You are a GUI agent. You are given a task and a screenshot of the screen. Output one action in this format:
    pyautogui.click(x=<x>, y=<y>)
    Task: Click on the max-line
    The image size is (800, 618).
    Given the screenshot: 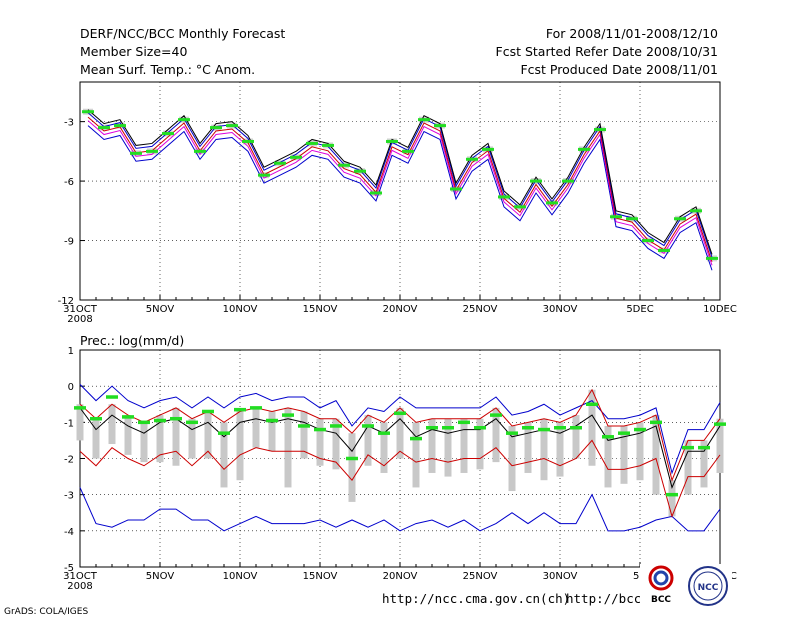 What is the action you would take?
    pyautogui.click(x=400, y=429)
    